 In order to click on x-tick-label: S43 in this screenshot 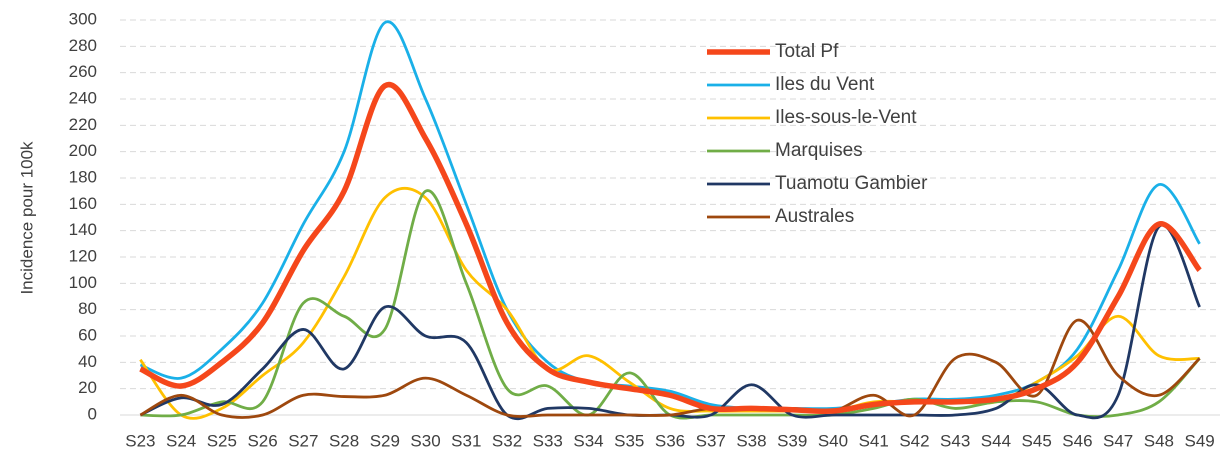, I will do `click(955, 440)`.